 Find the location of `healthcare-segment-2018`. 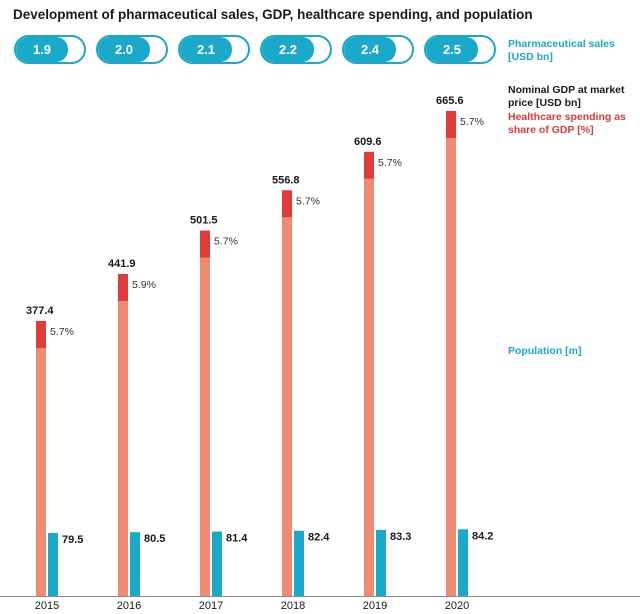

healthcare-segment-2018 is located at coordinates (287, 204).